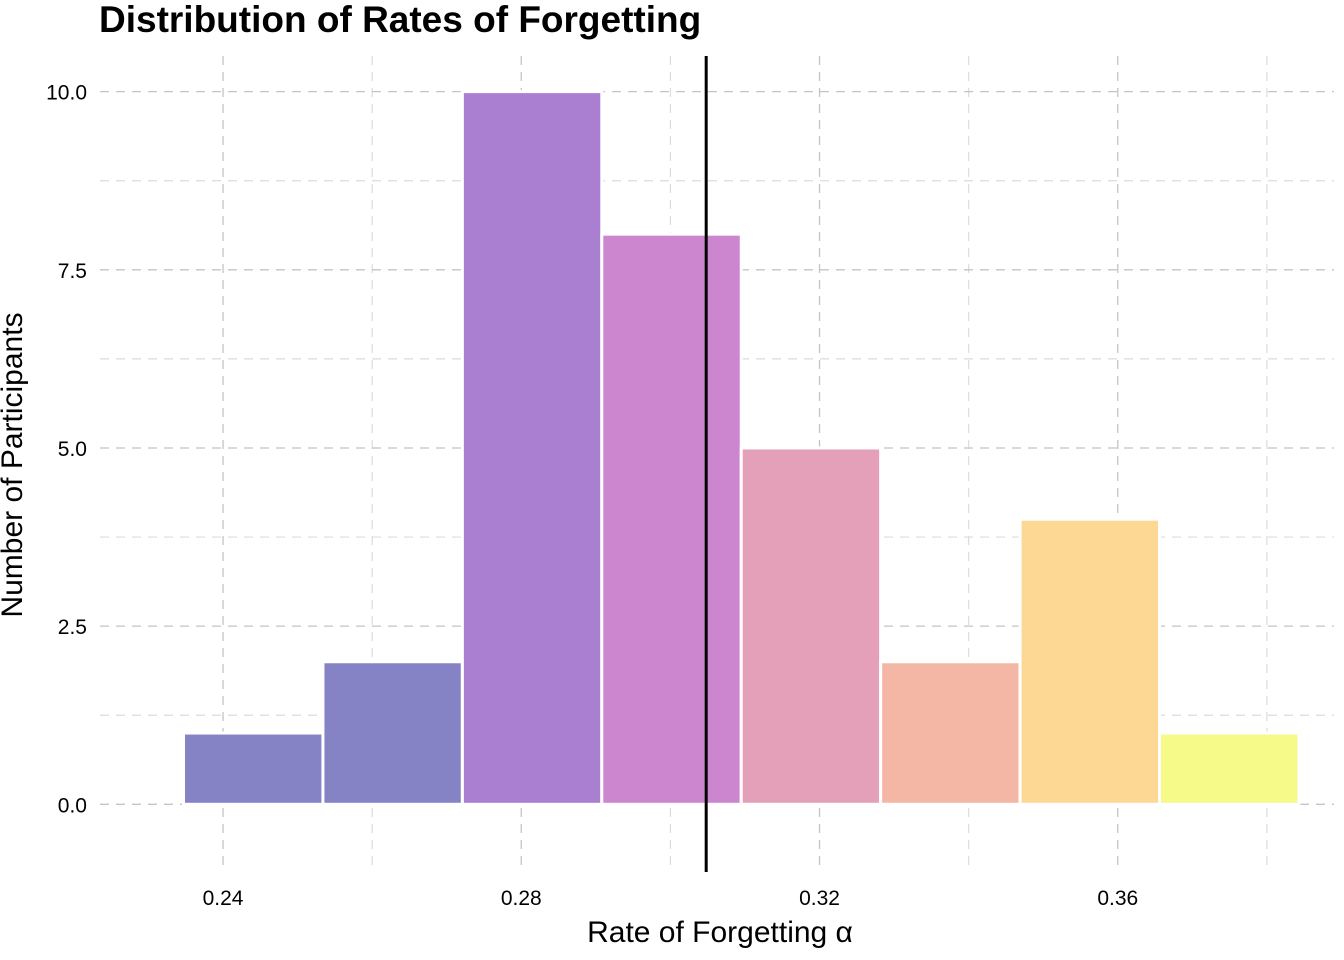  What do you see at coordinates (72, 805) in the screenshot?
I see `y-tick-label: 0.0` at bounding box center [72, 805].